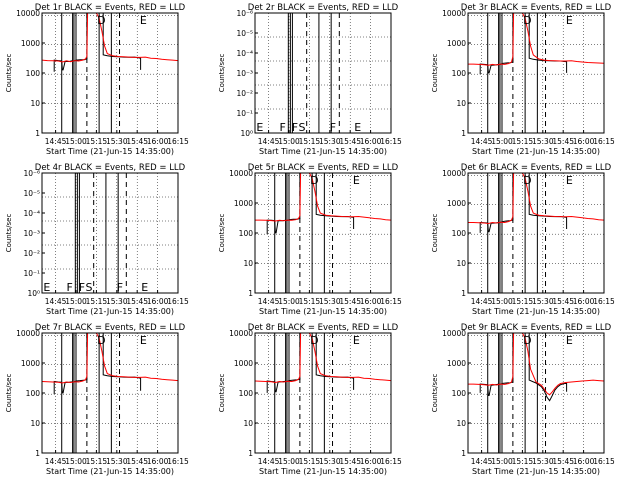 The height and width of the screenshot is (480, 640). What do you see at coordinates (523, 367) in the screenshot?
I see `series-events` at bounding box center [523, 367].